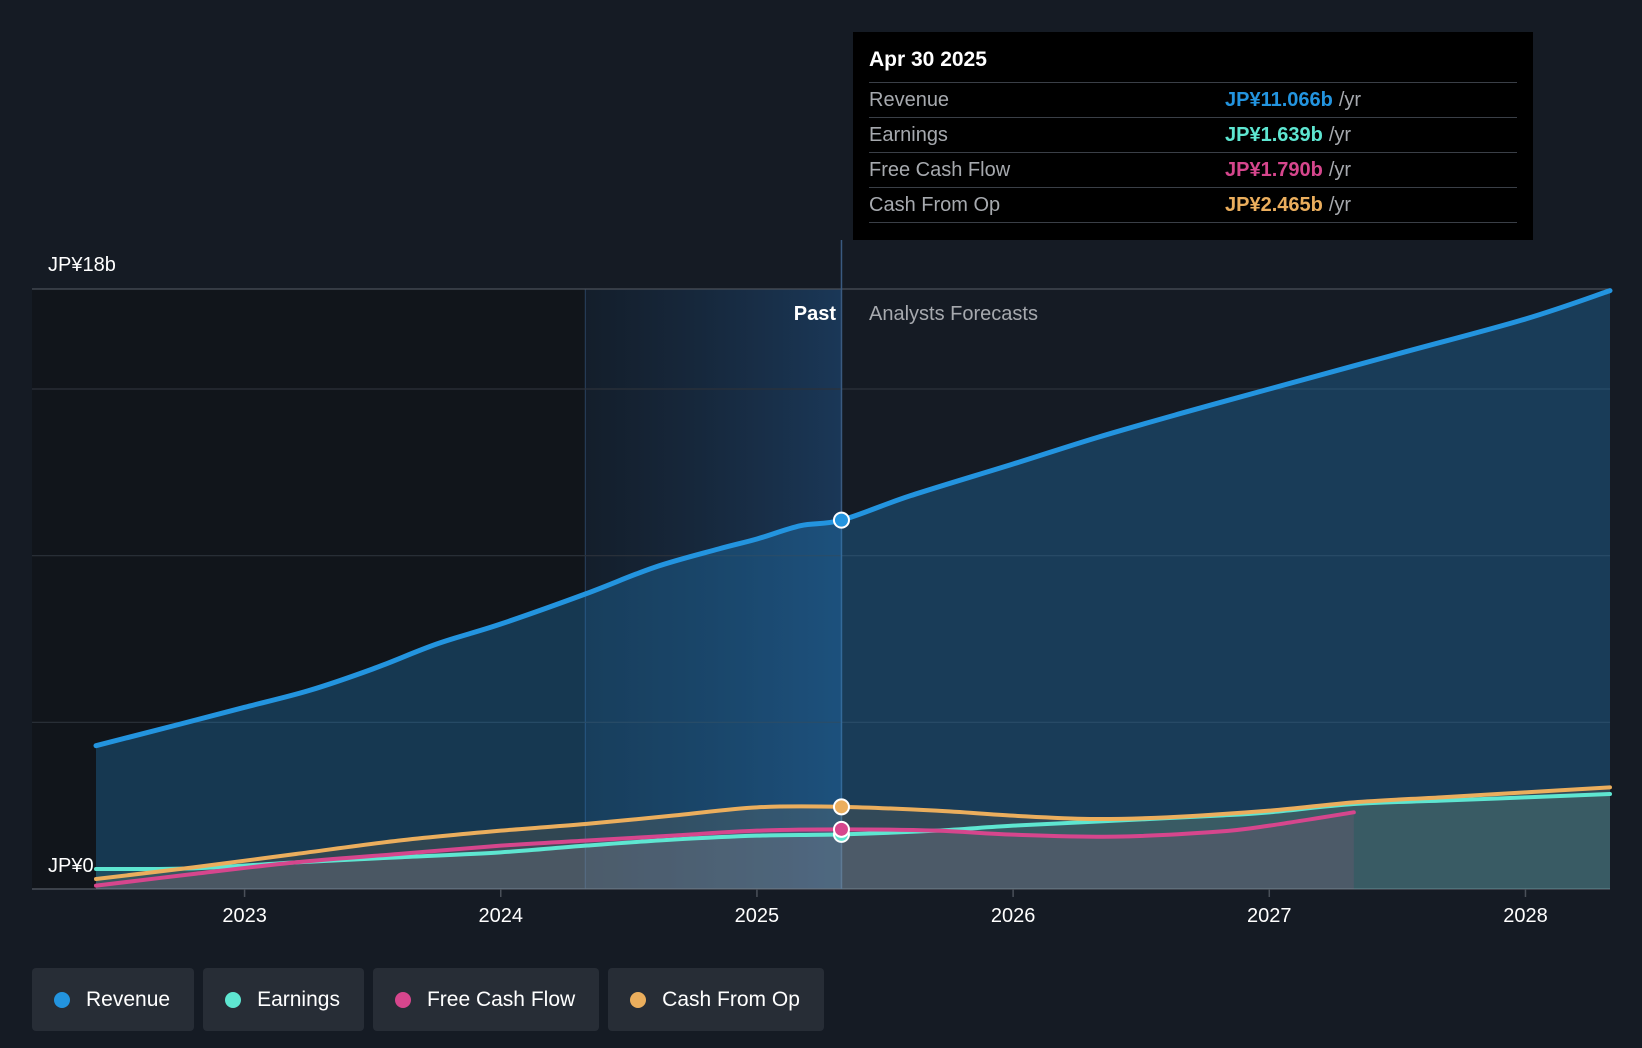 Image resolution: width=1642 pixels, height=1048 pixels. I want to click on legend-item-free-cash-flow: Free Cash Flow, so click(486, 999).